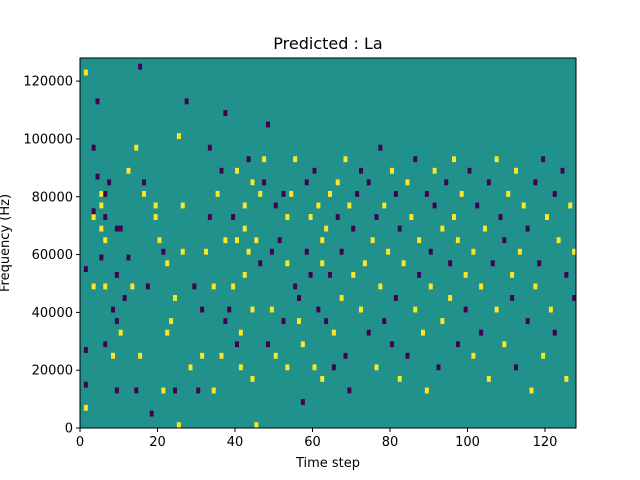 Image resolution: width=640 pixels, height=480 pixels. I want to click on x-tick-label: 0, so click(80, 442).